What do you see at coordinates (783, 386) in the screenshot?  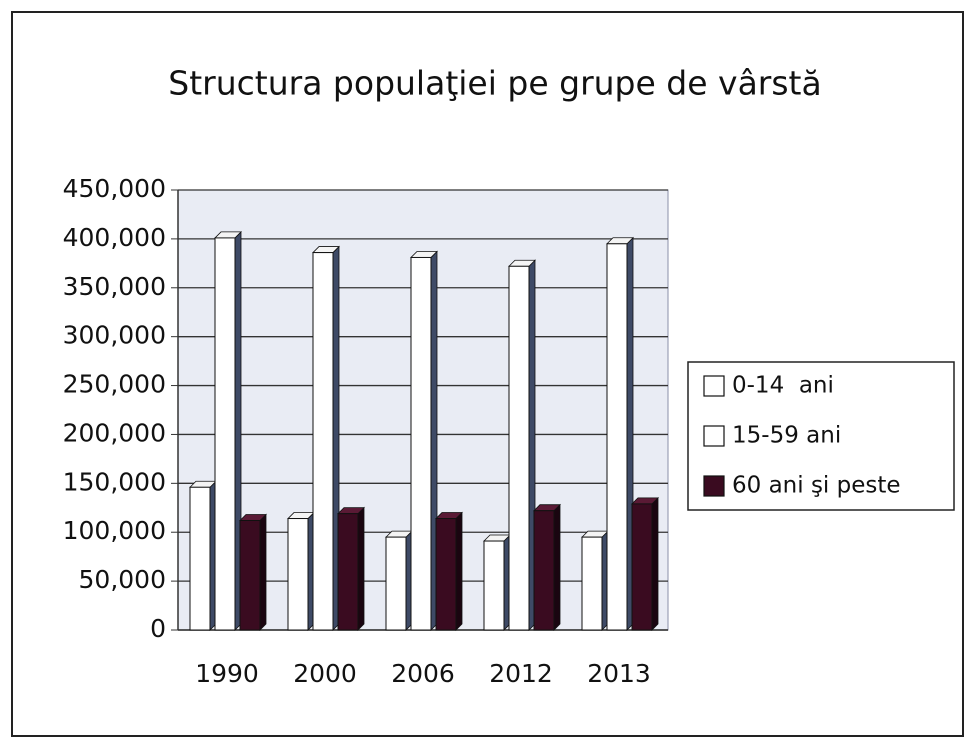 I see `legend-label: 0-14 ani` at bounding box center [783, 386].